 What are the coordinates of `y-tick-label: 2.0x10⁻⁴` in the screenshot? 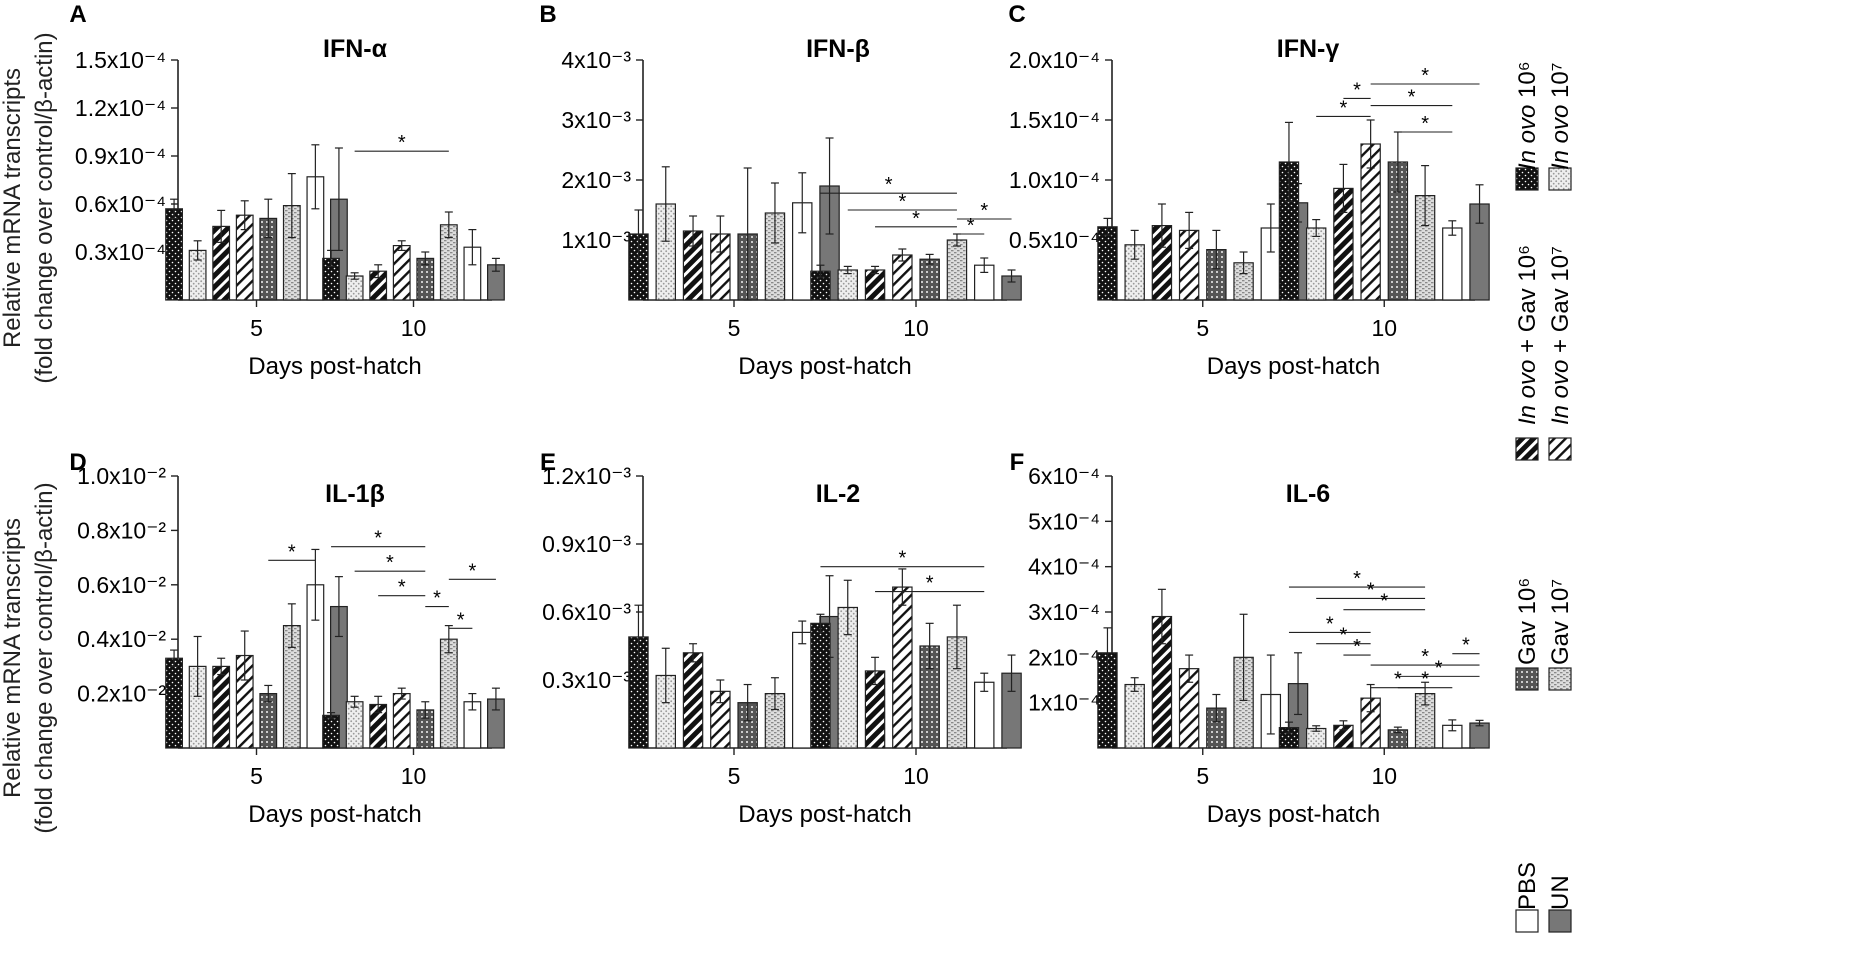 It's located at (1054, 60).